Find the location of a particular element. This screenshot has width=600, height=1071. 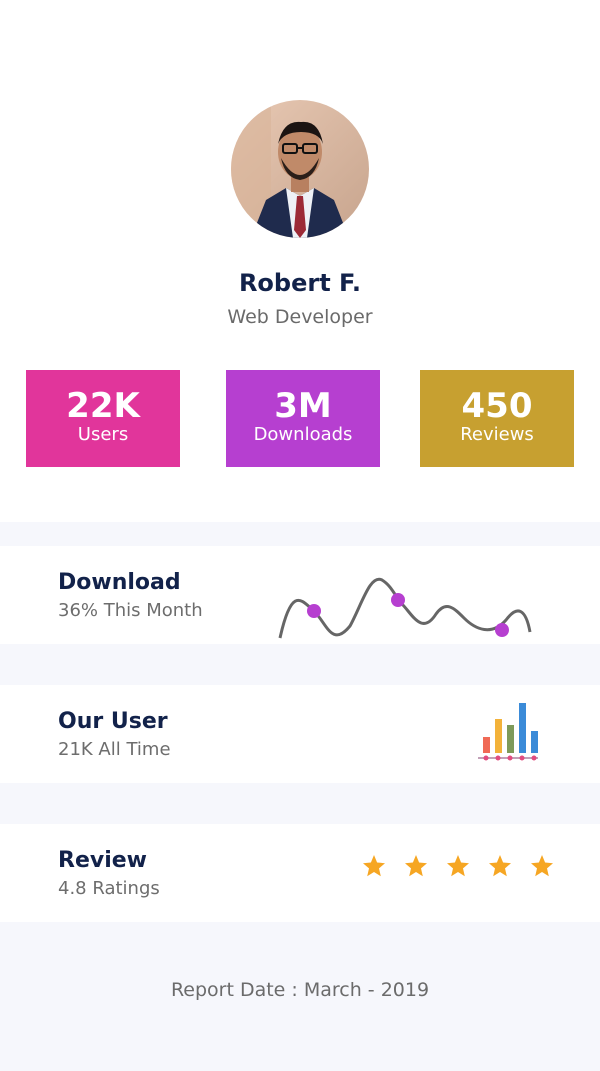

bar-chart-icon is located at coordinates (508, 732).